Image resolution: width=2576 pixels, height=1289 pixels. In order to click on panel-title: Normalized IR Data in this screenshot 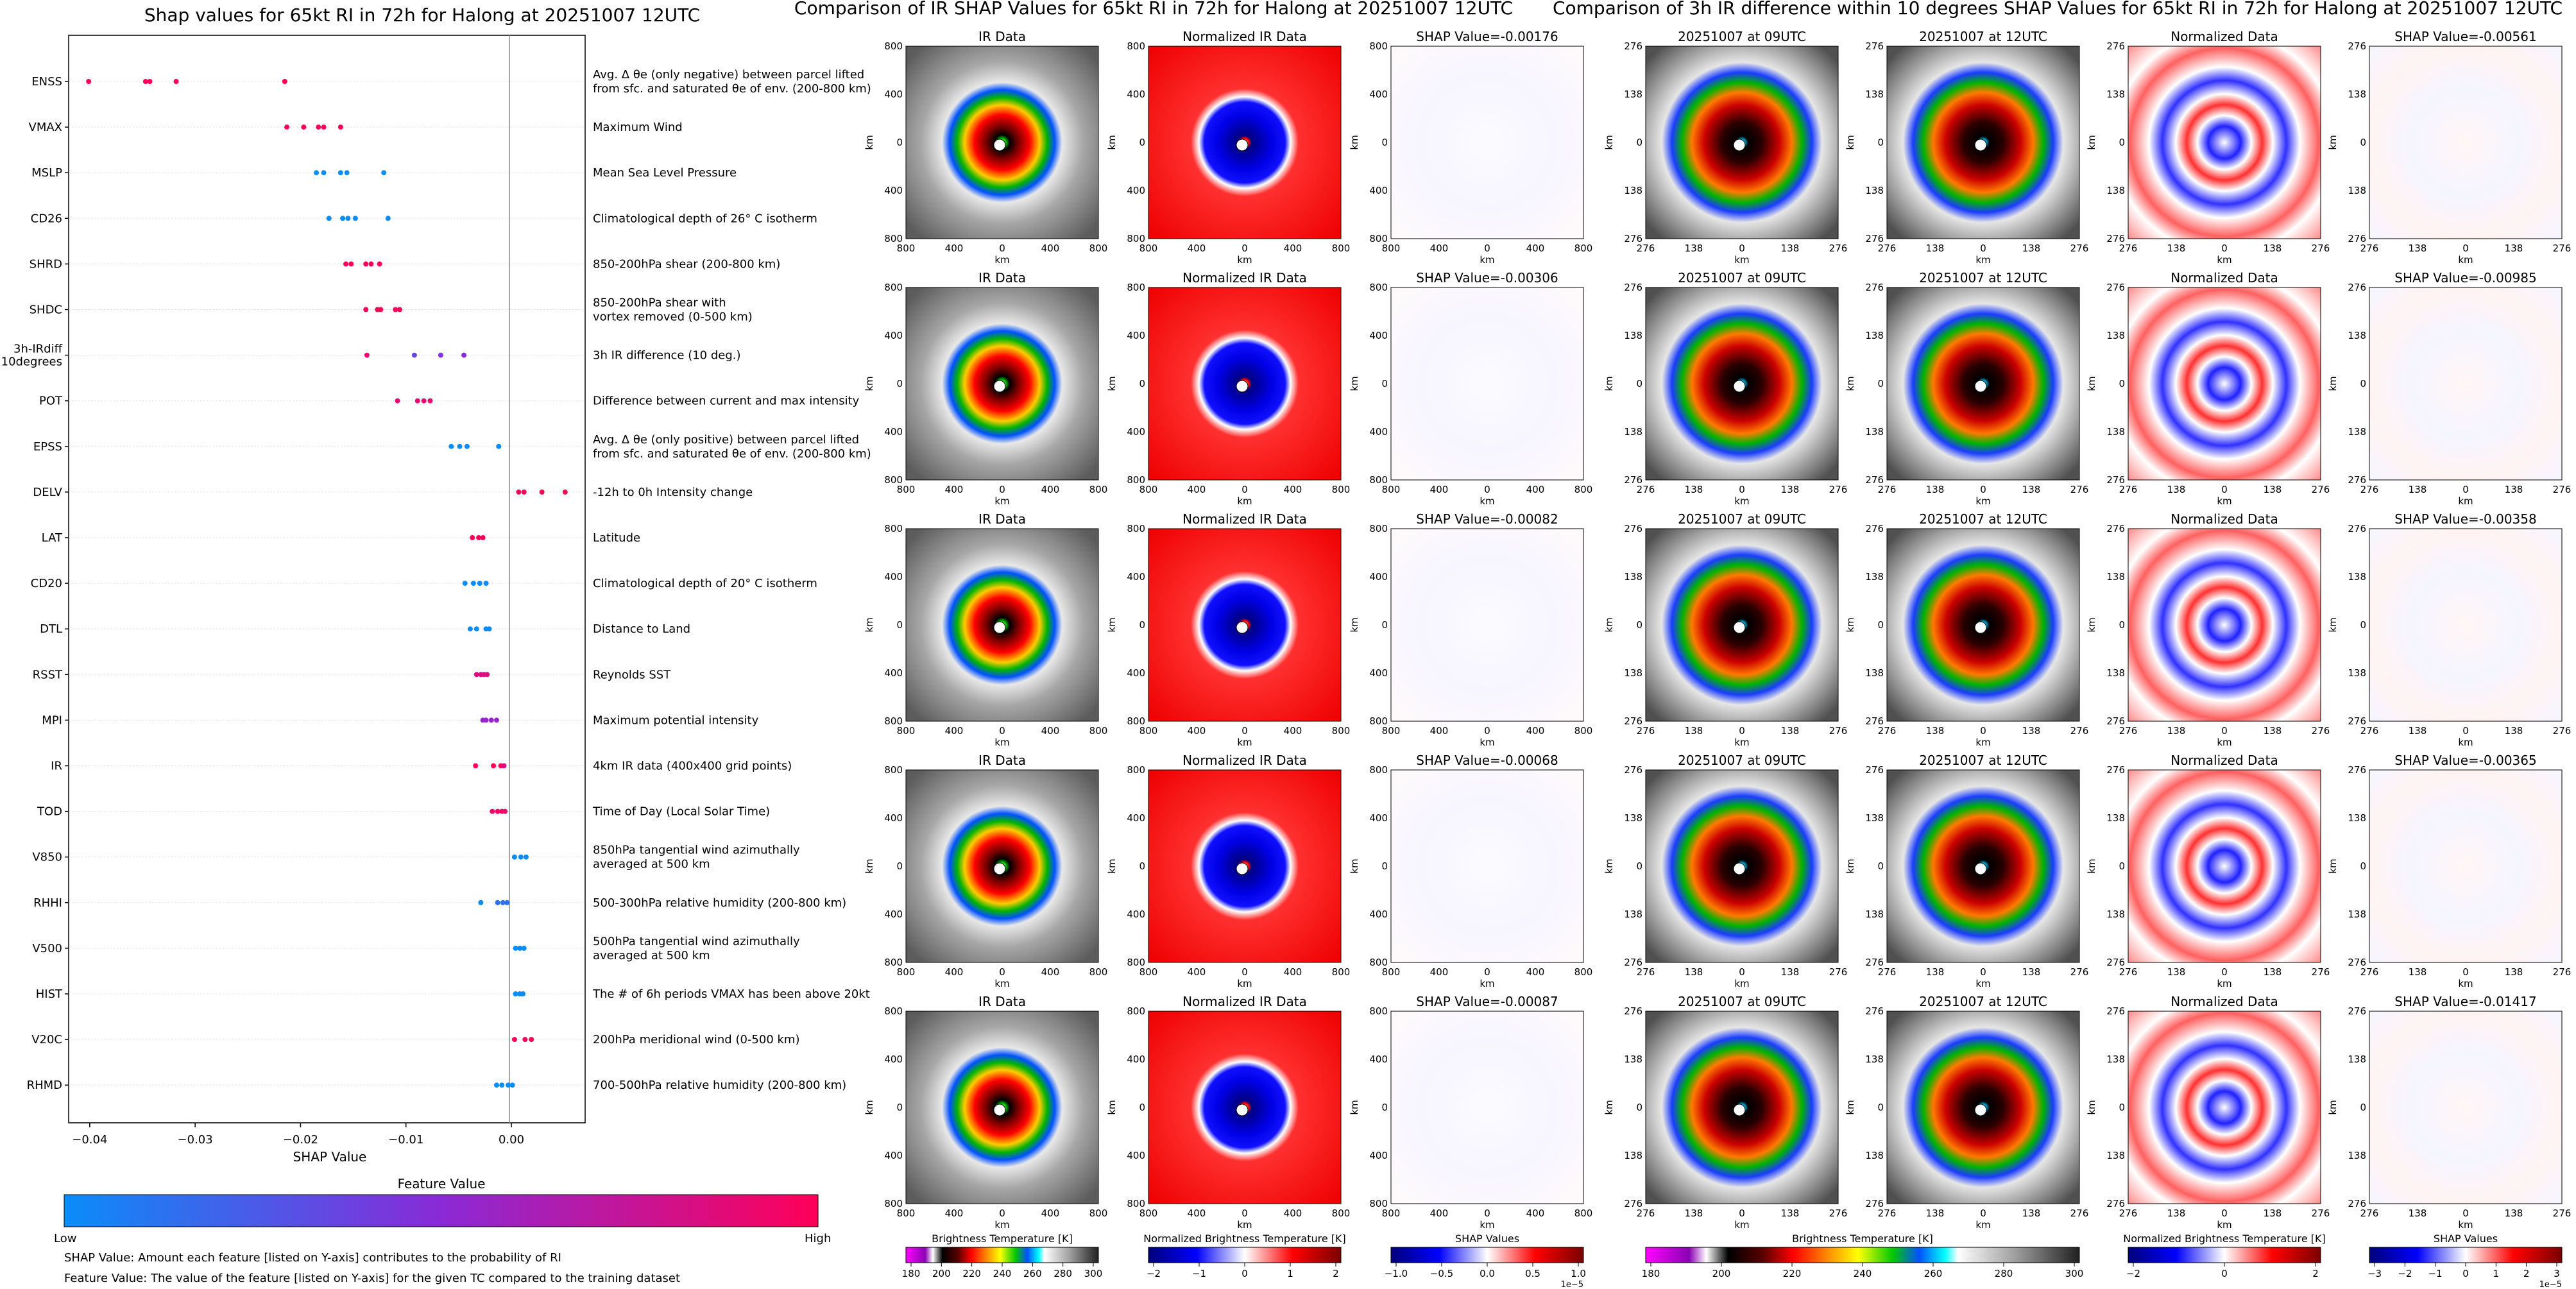, I will do `click(1244, 1001)`.